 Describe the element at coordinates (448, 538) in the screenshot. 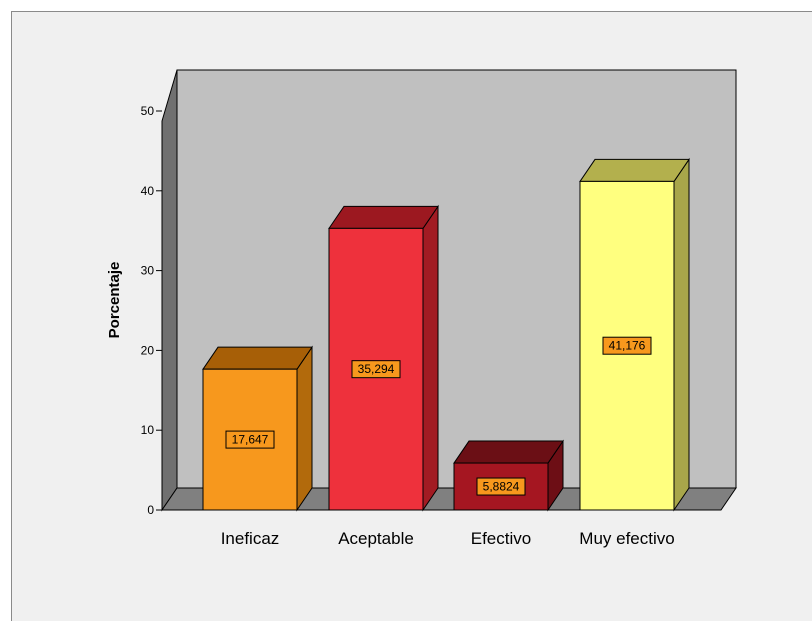

I see `x-axis-labels: Ineficaz Aceptable Efectivo Muy efectivo` at that location.